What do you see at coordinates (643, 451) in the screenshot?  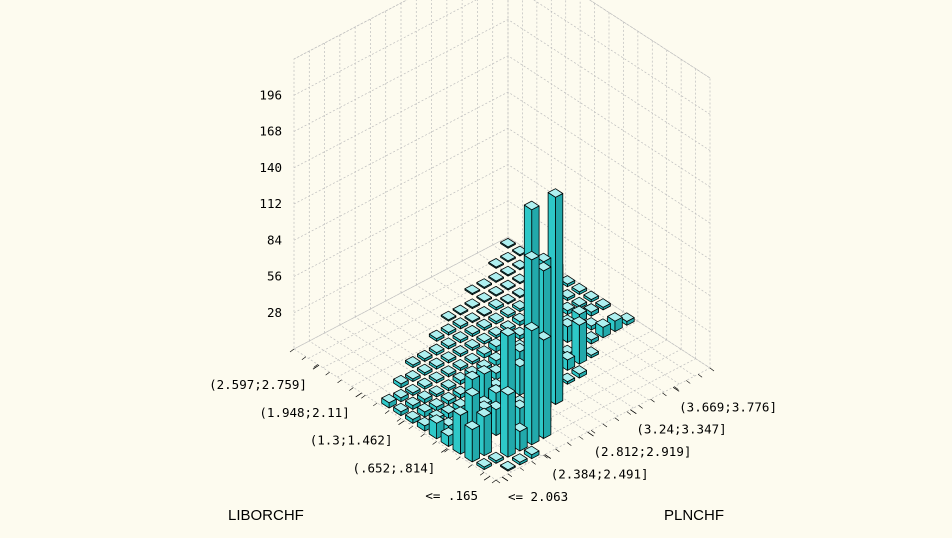 I see `x-tick-label: (2.812;2.919]` at bounding box center [643, 451].